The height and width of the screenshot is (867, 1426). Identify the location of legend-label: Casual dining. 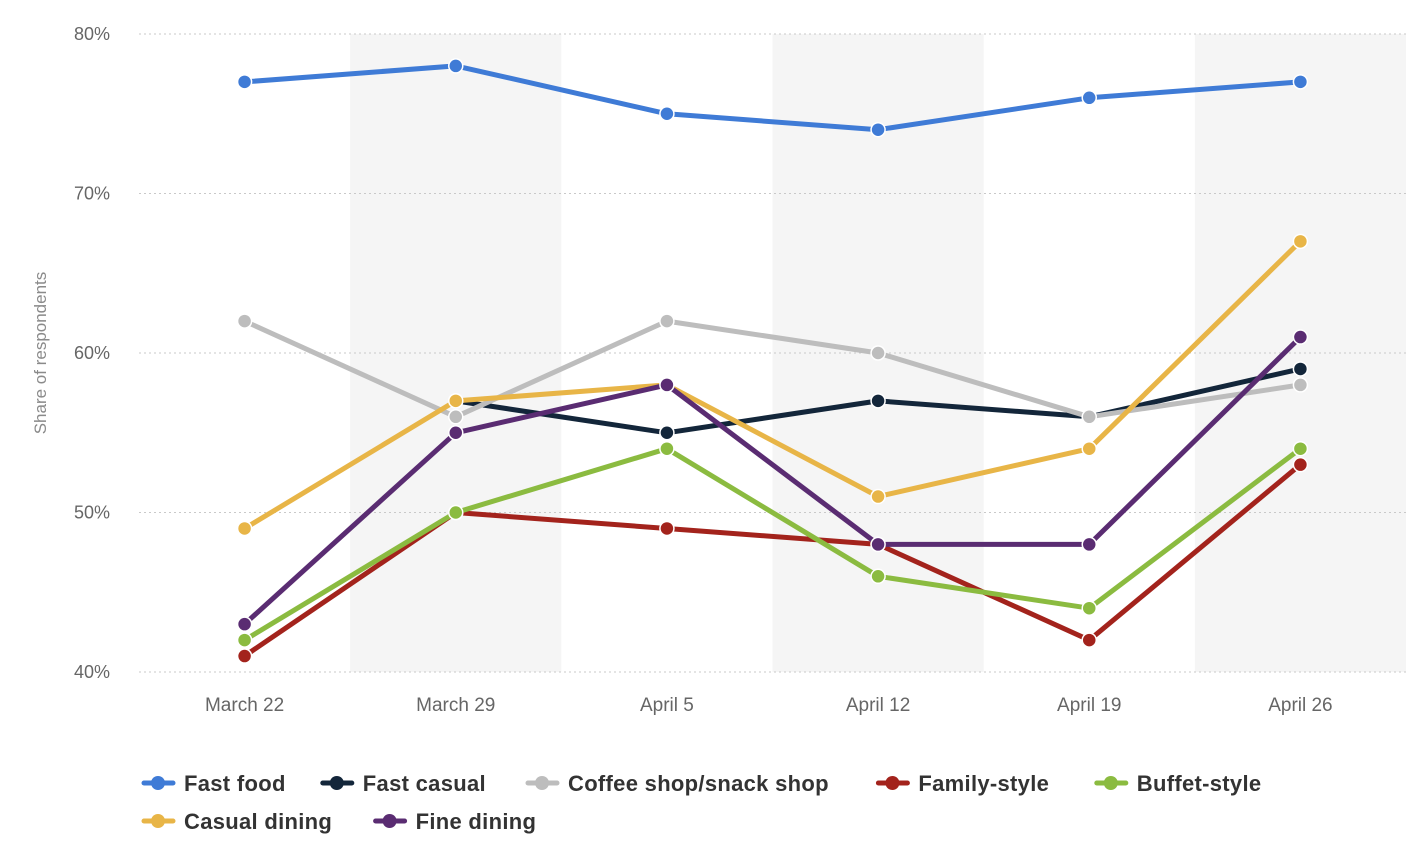
(258, 821).